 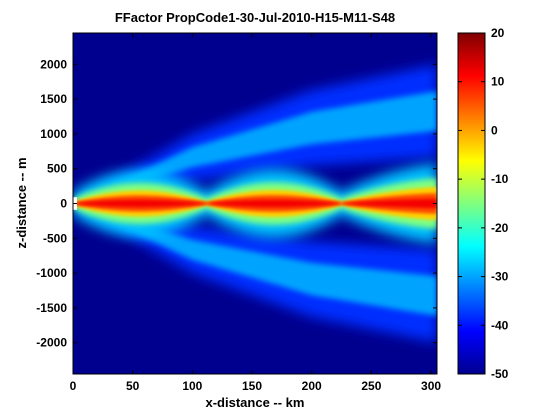 I want to click on x-tick-label: 250, so click(x=371, y=386).